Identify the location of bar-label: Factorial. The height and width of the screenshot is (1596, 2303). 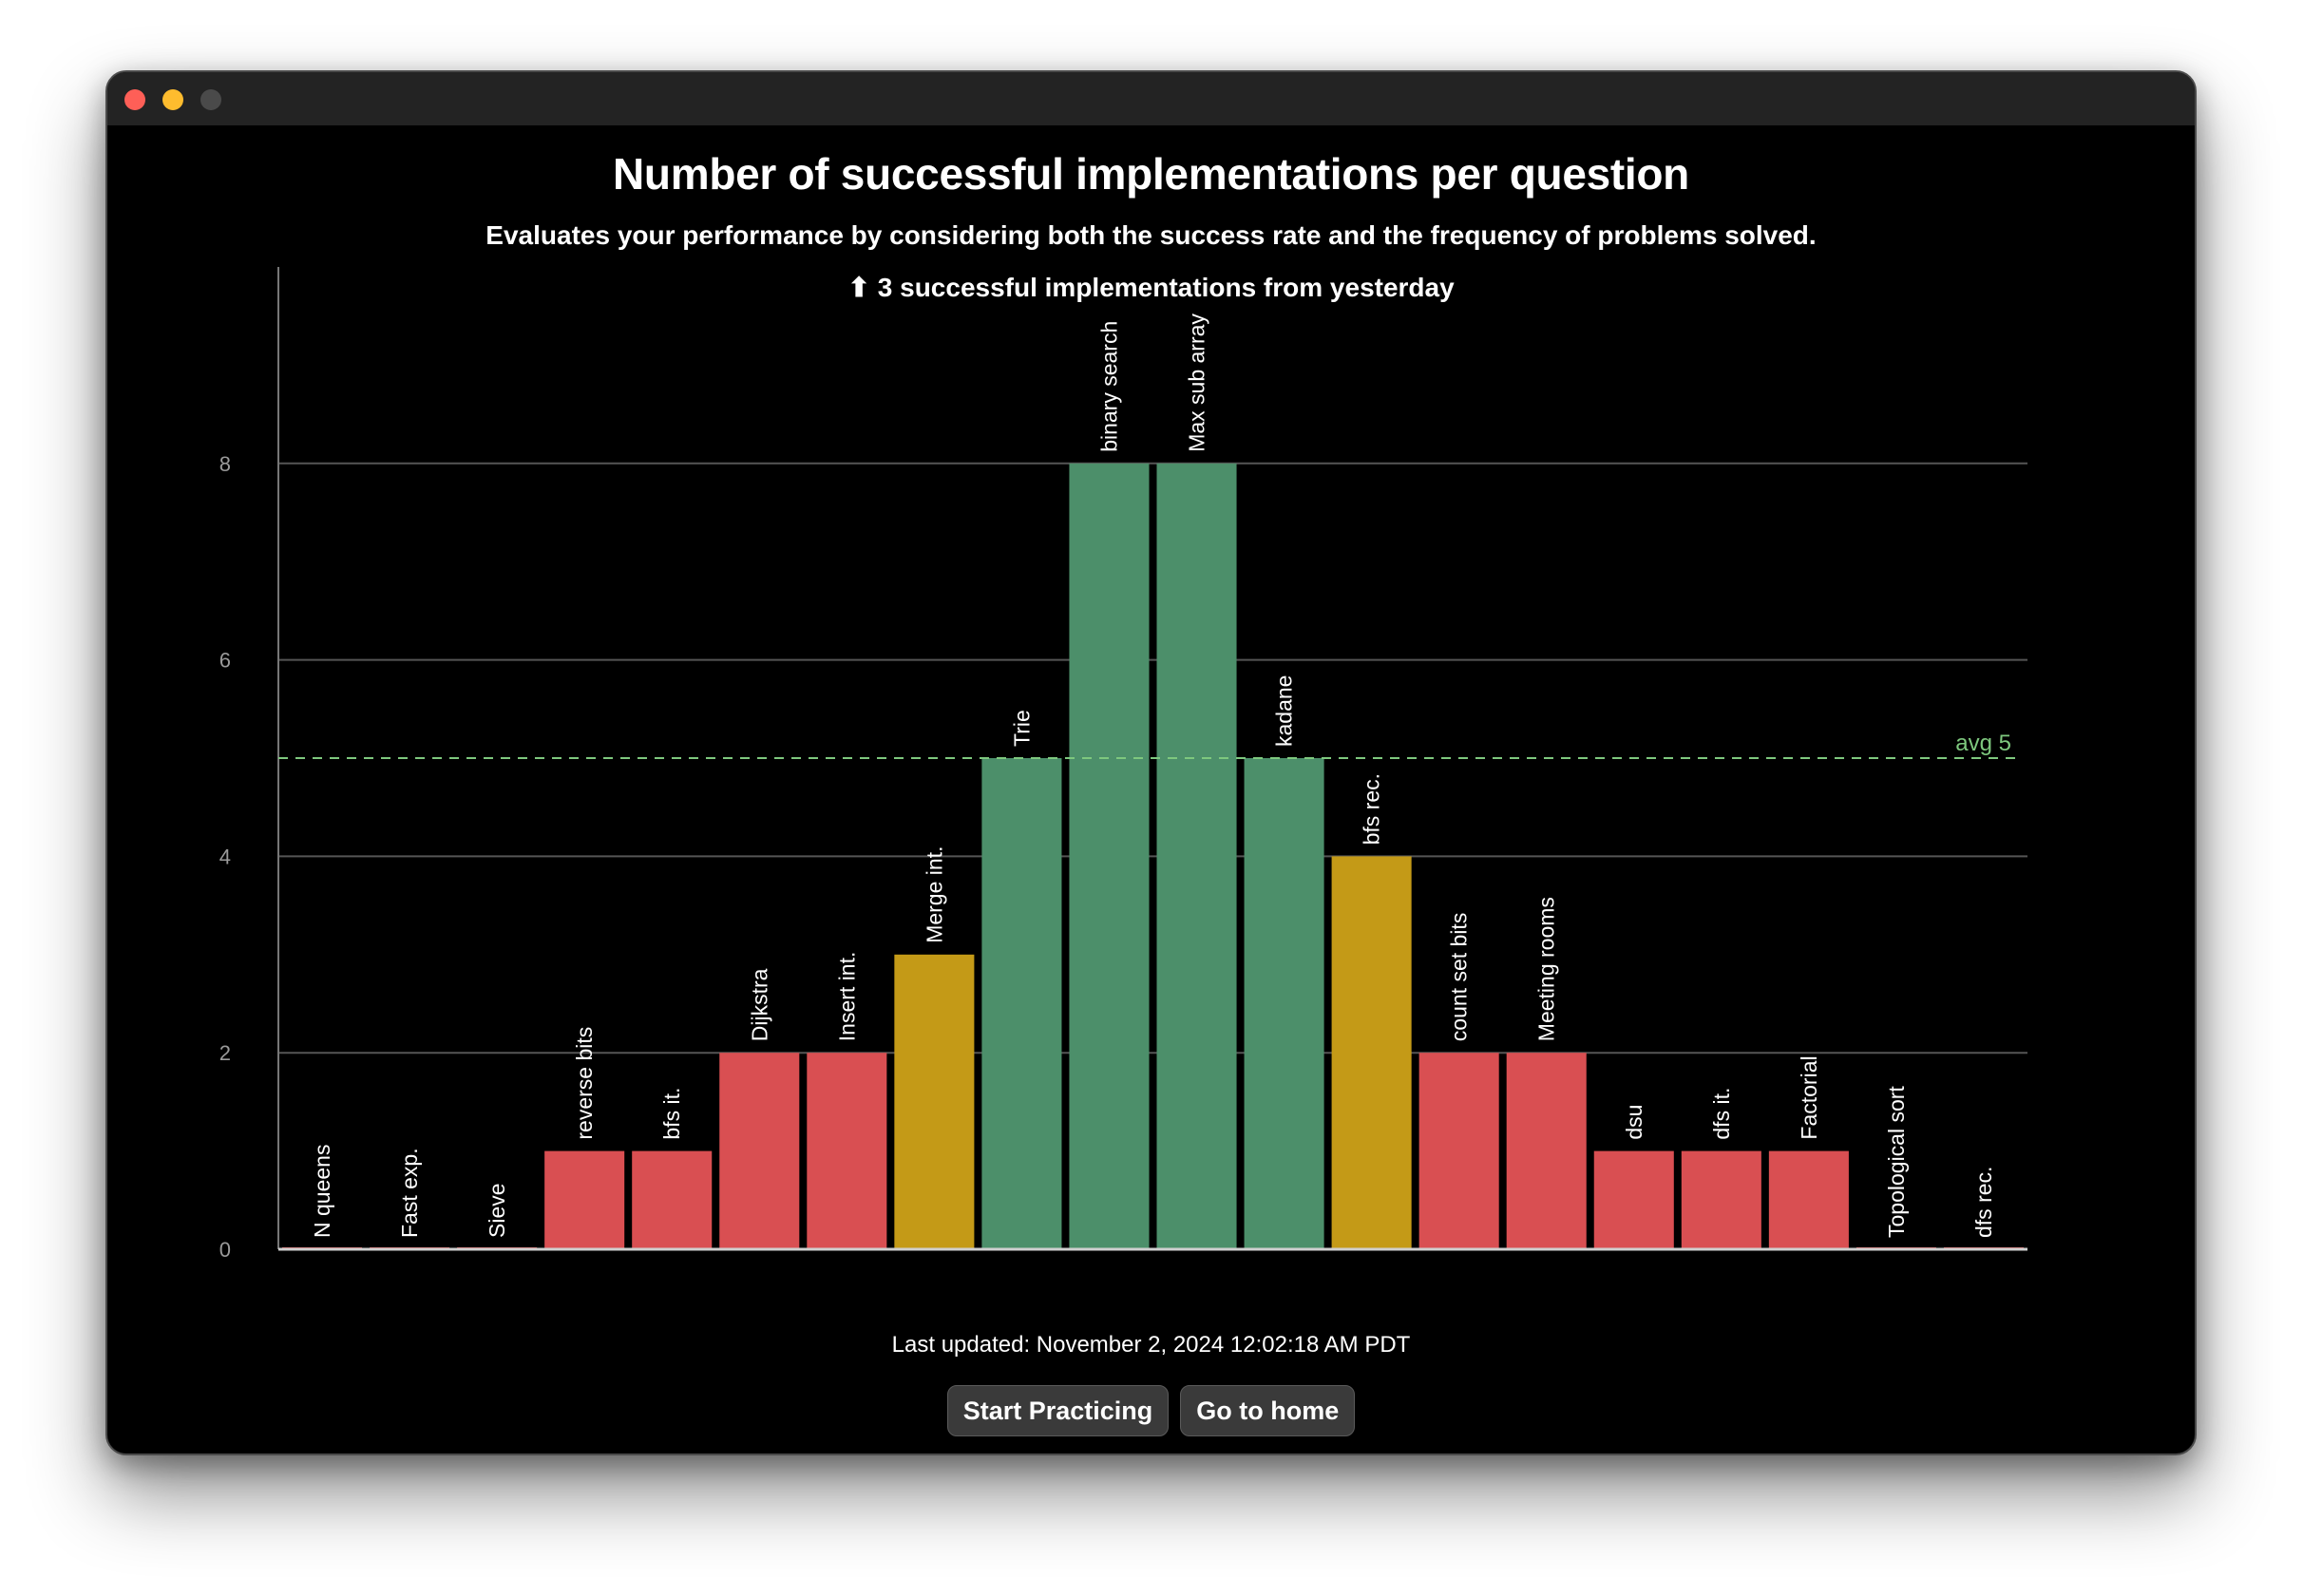
(1809, 1097).